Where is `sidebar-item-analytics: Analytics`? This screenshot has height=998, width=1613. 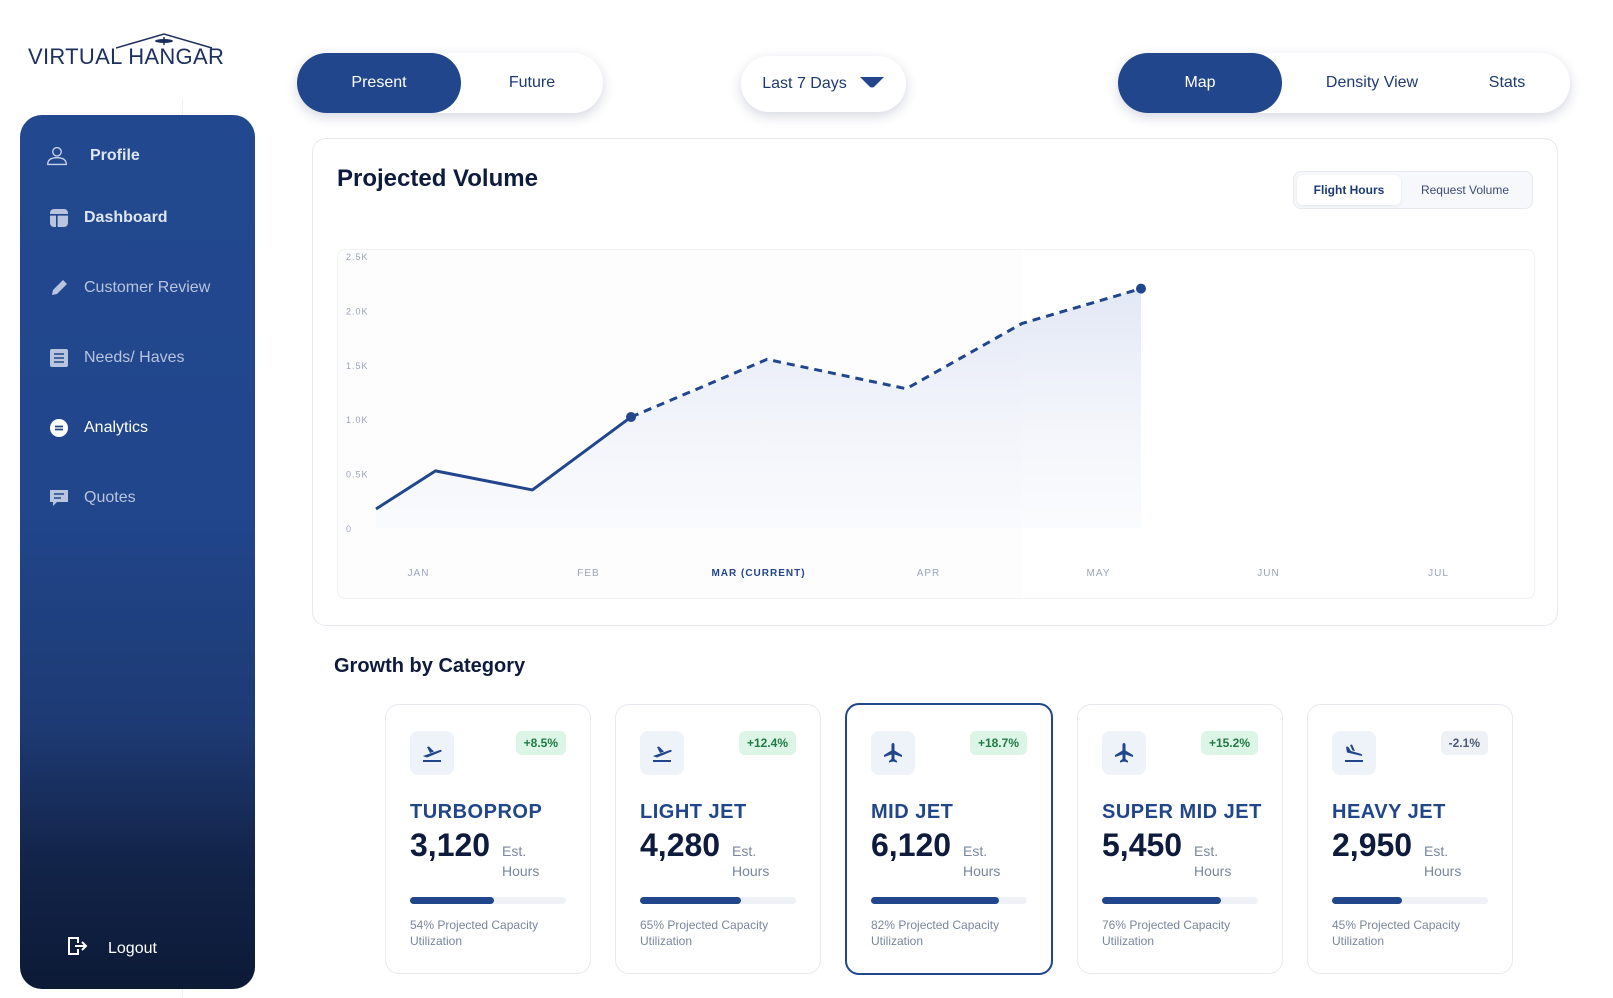
sidebar-item-analytics: Analytics is located at coordinates (98, 428).